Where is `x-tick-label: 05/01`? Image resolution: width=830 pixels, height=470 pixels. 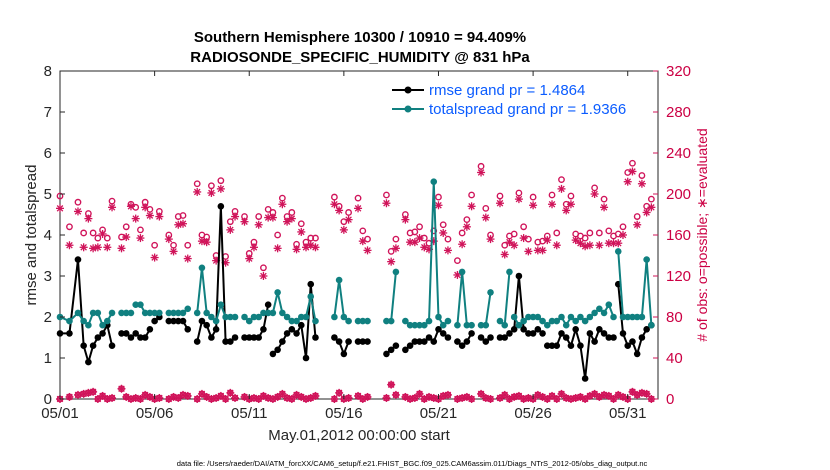 x-tick-label: 05/01 is located at coordinates (60, 413).